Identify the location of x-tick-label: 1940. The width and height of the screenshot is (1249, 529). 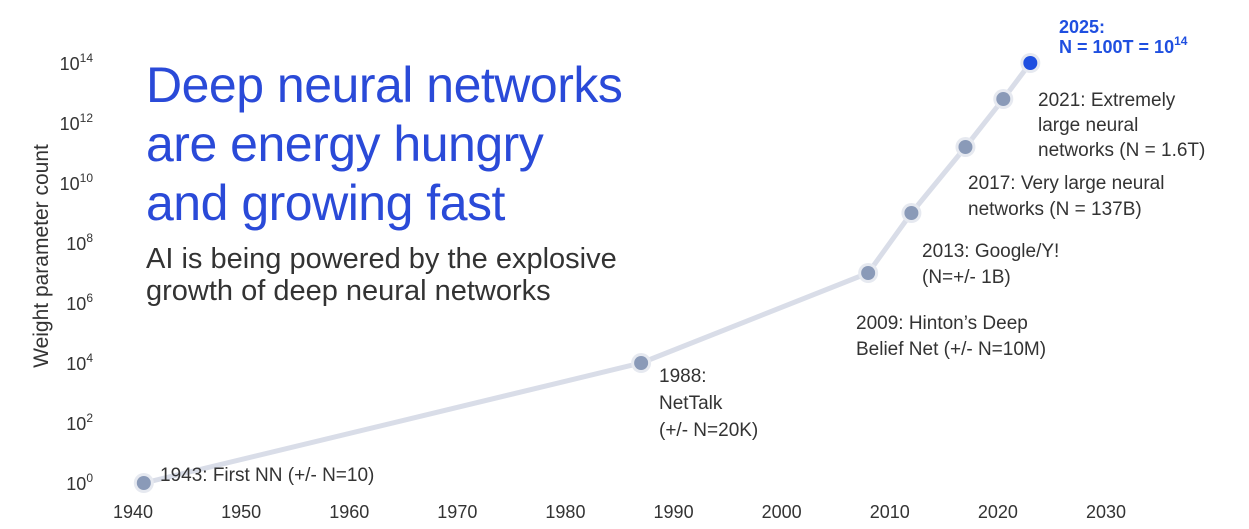
(133, 512).